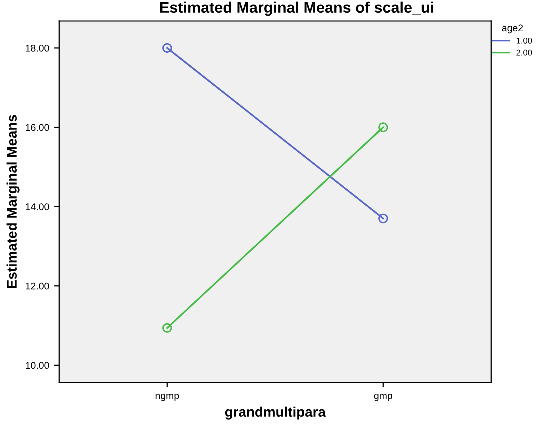 The image size is (540, 425). Describe the element at coordinates (38, 286) in the screenshot. I see `y-tick-label: 12.00` at that location.